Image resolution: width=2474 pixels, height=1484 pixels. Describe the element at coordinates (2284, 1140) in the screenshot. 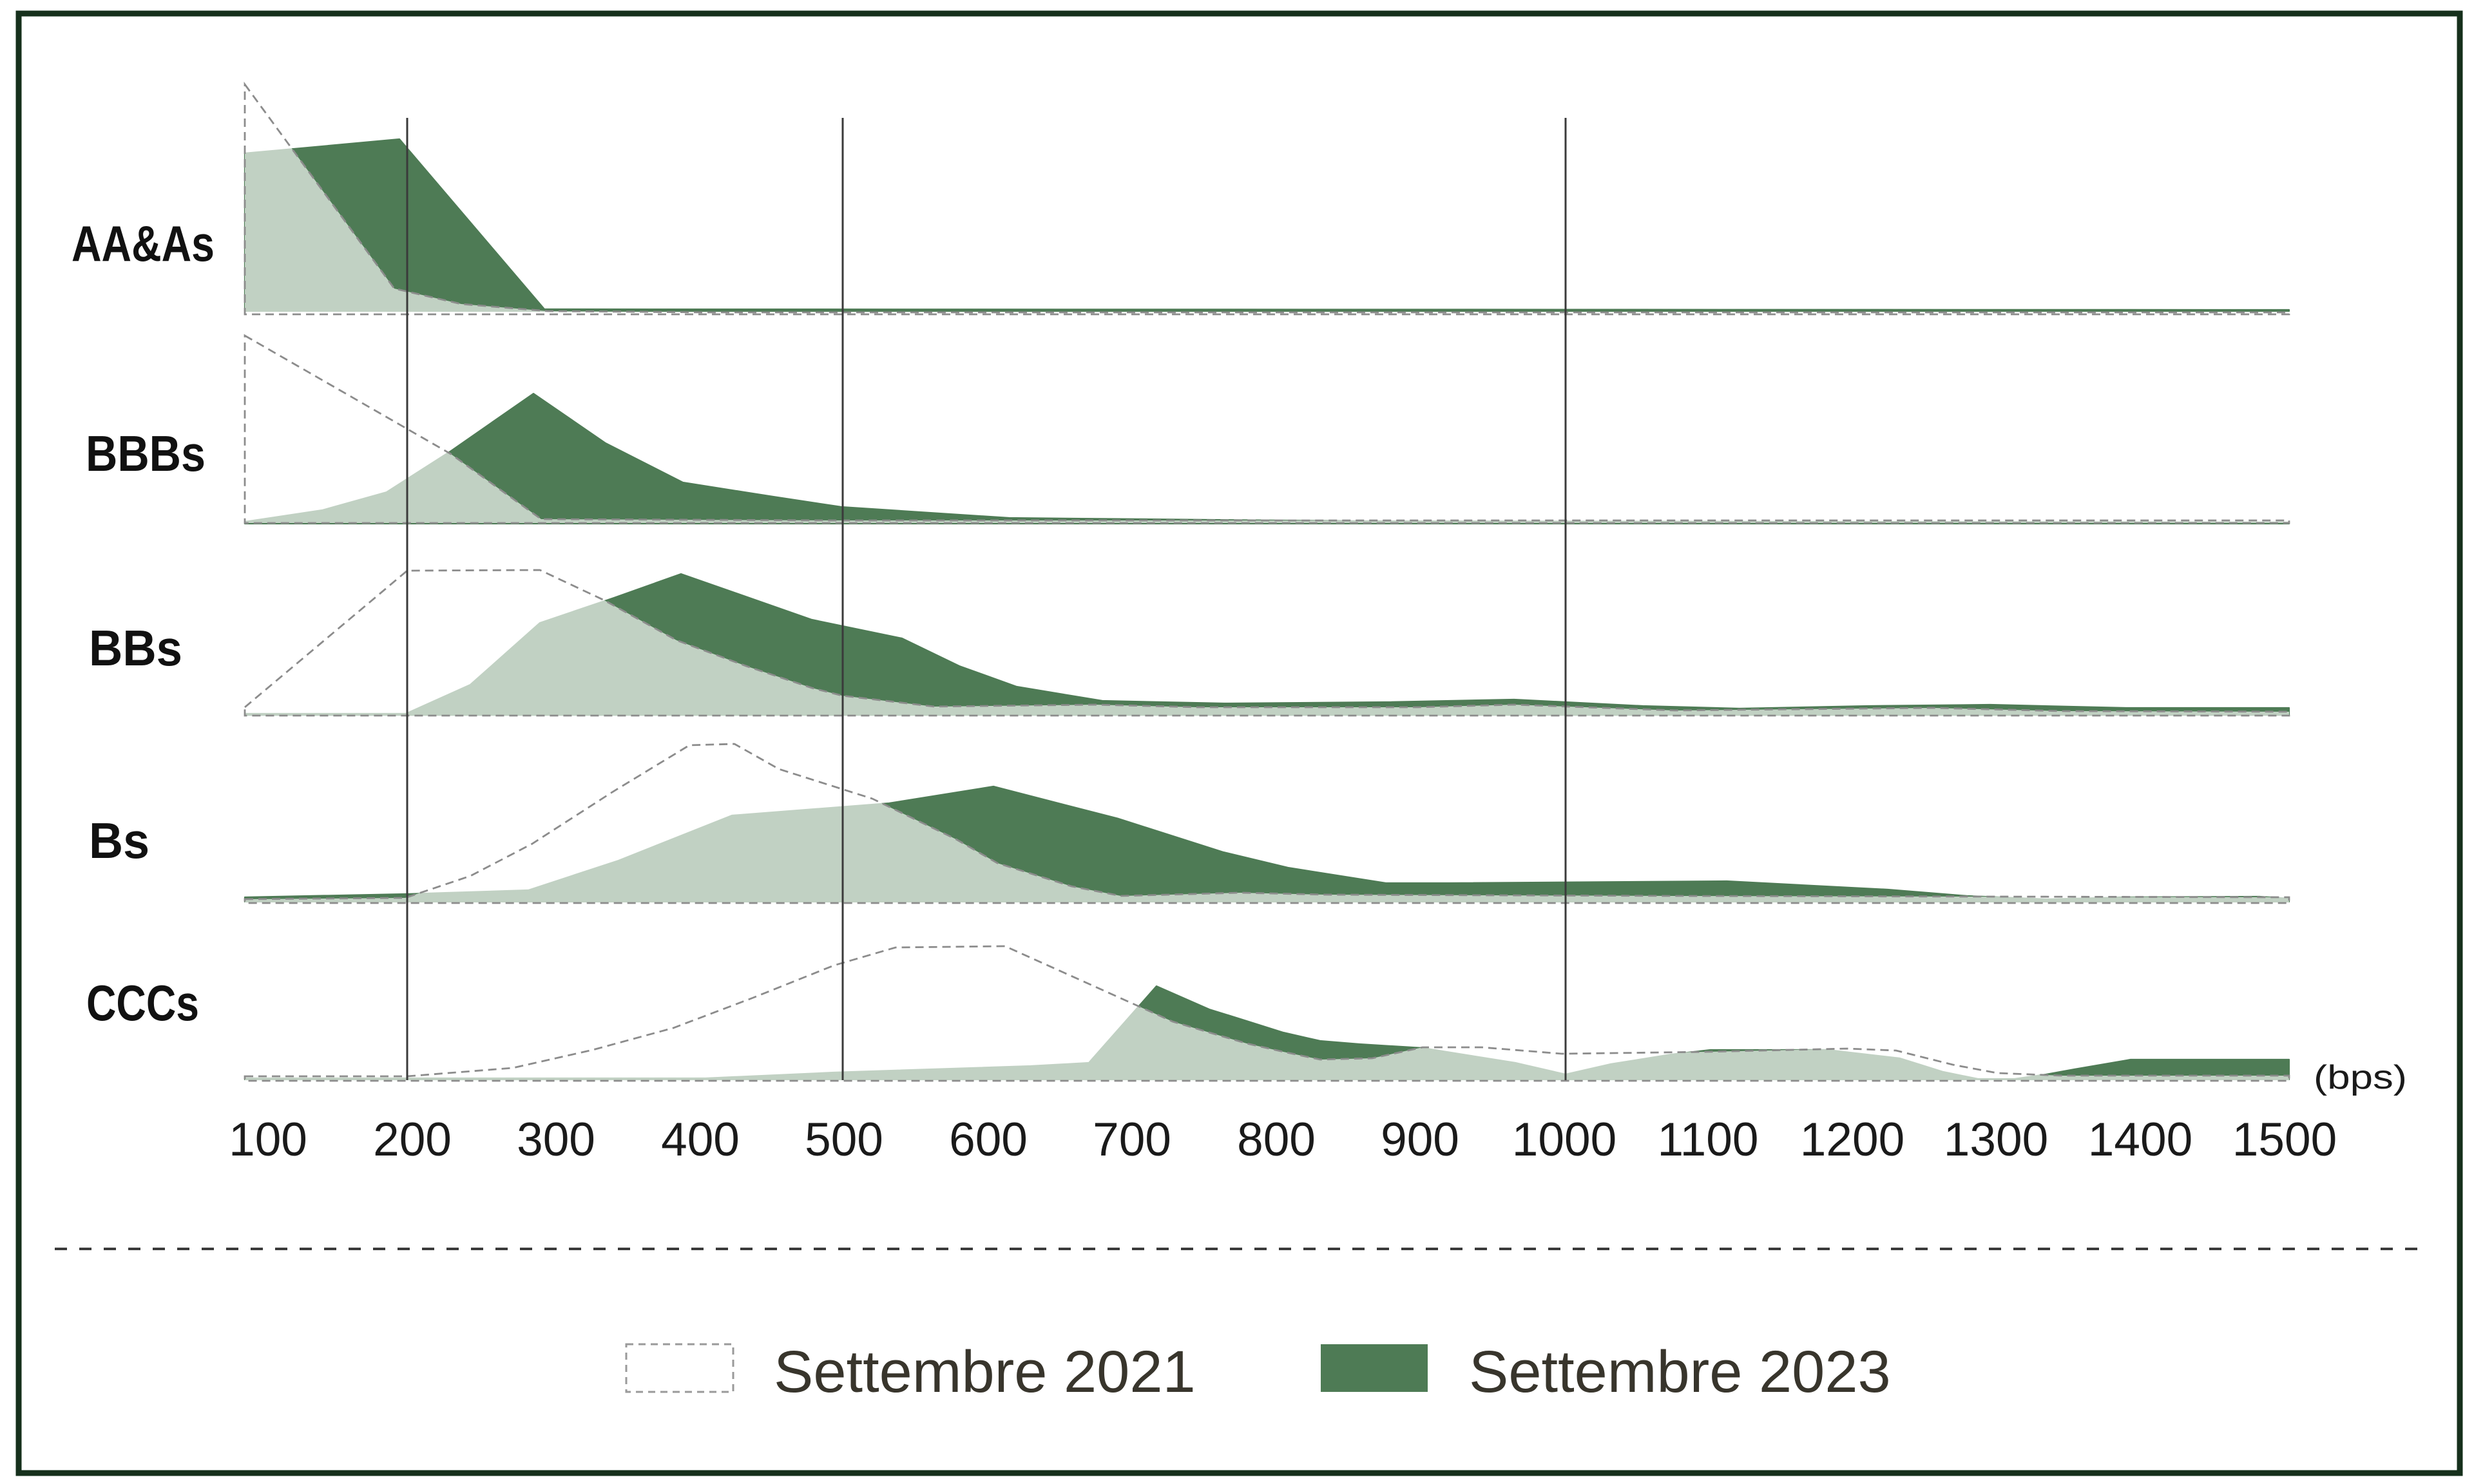

I see `svg-text: 1500` at that location.